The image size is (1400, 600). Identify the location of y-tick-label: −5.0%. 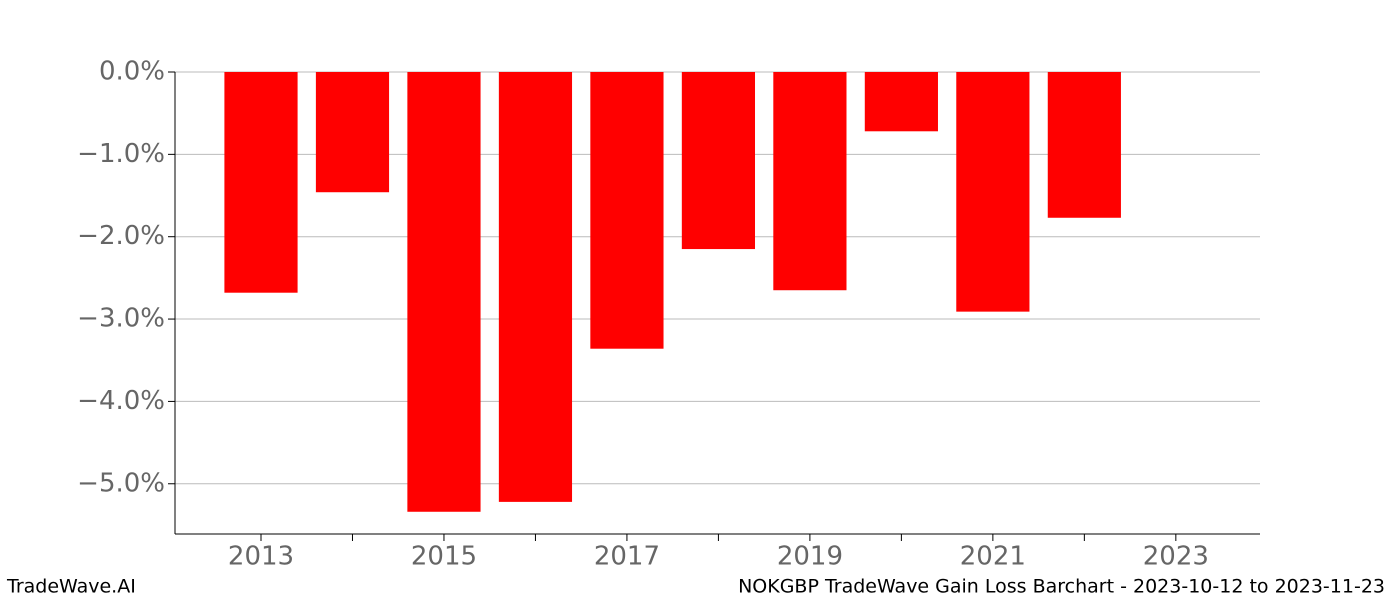
(121, 483).